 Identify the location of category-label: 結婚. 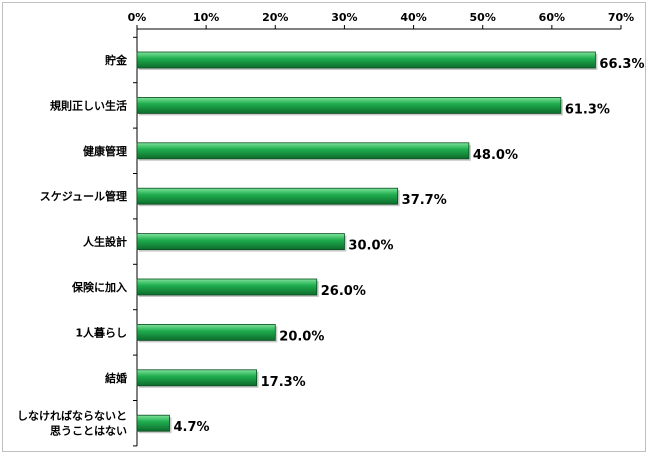
(116, 378).